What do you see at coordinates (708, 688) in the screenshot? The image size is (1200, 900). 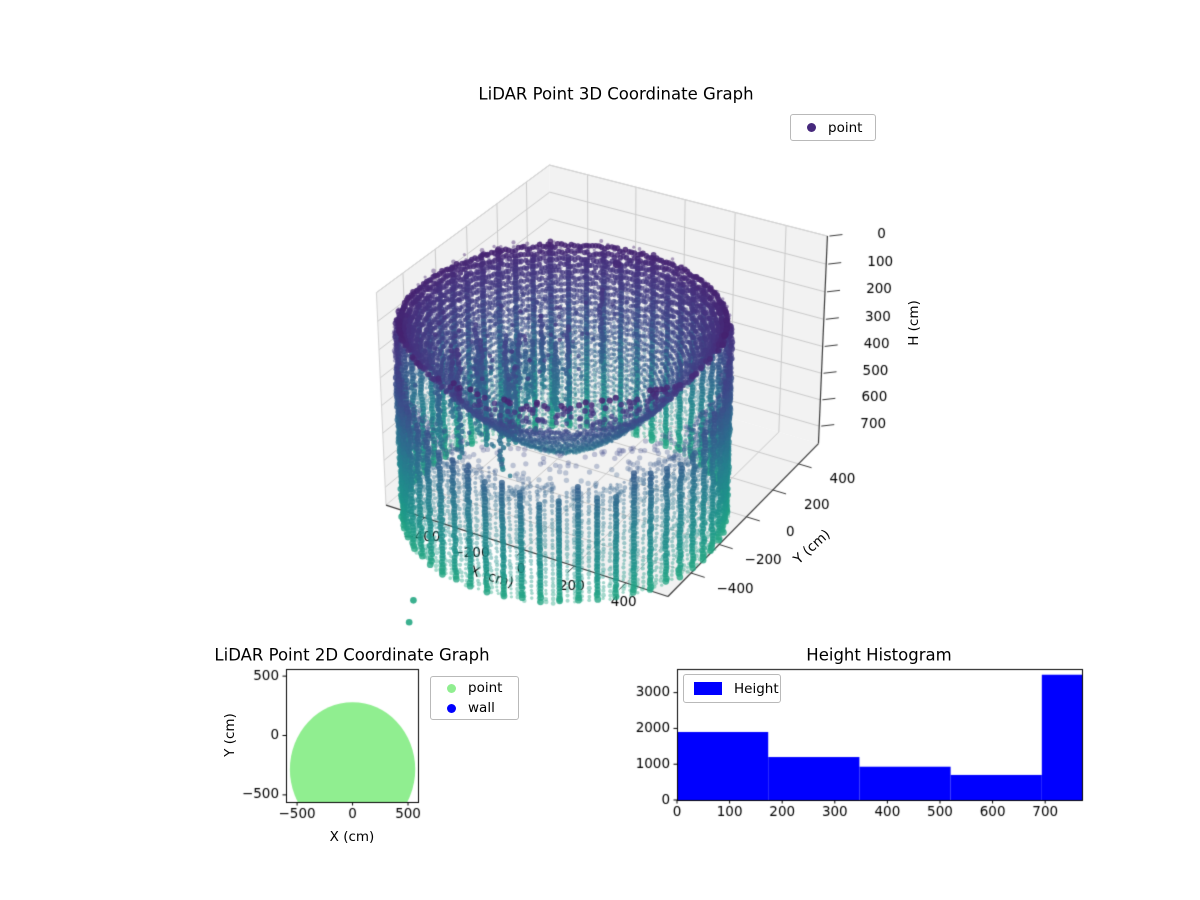 I see `height-swatch-icon` at bounding box center [708, 688].